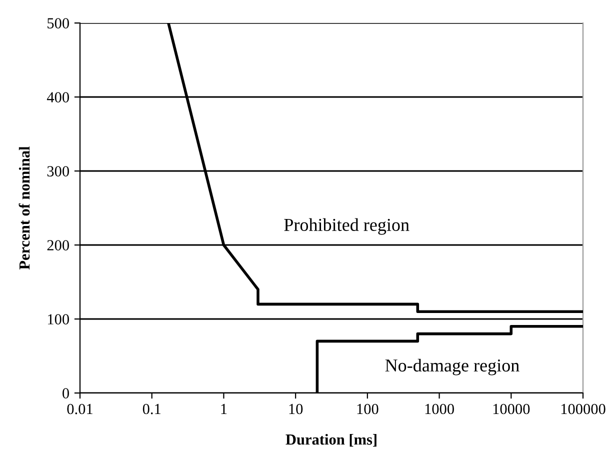 This screenshot has height=450, width=608. Describe the element at coordinates (511, 409) in the screenshot. I see `x-tick-label: 10000` at that location.